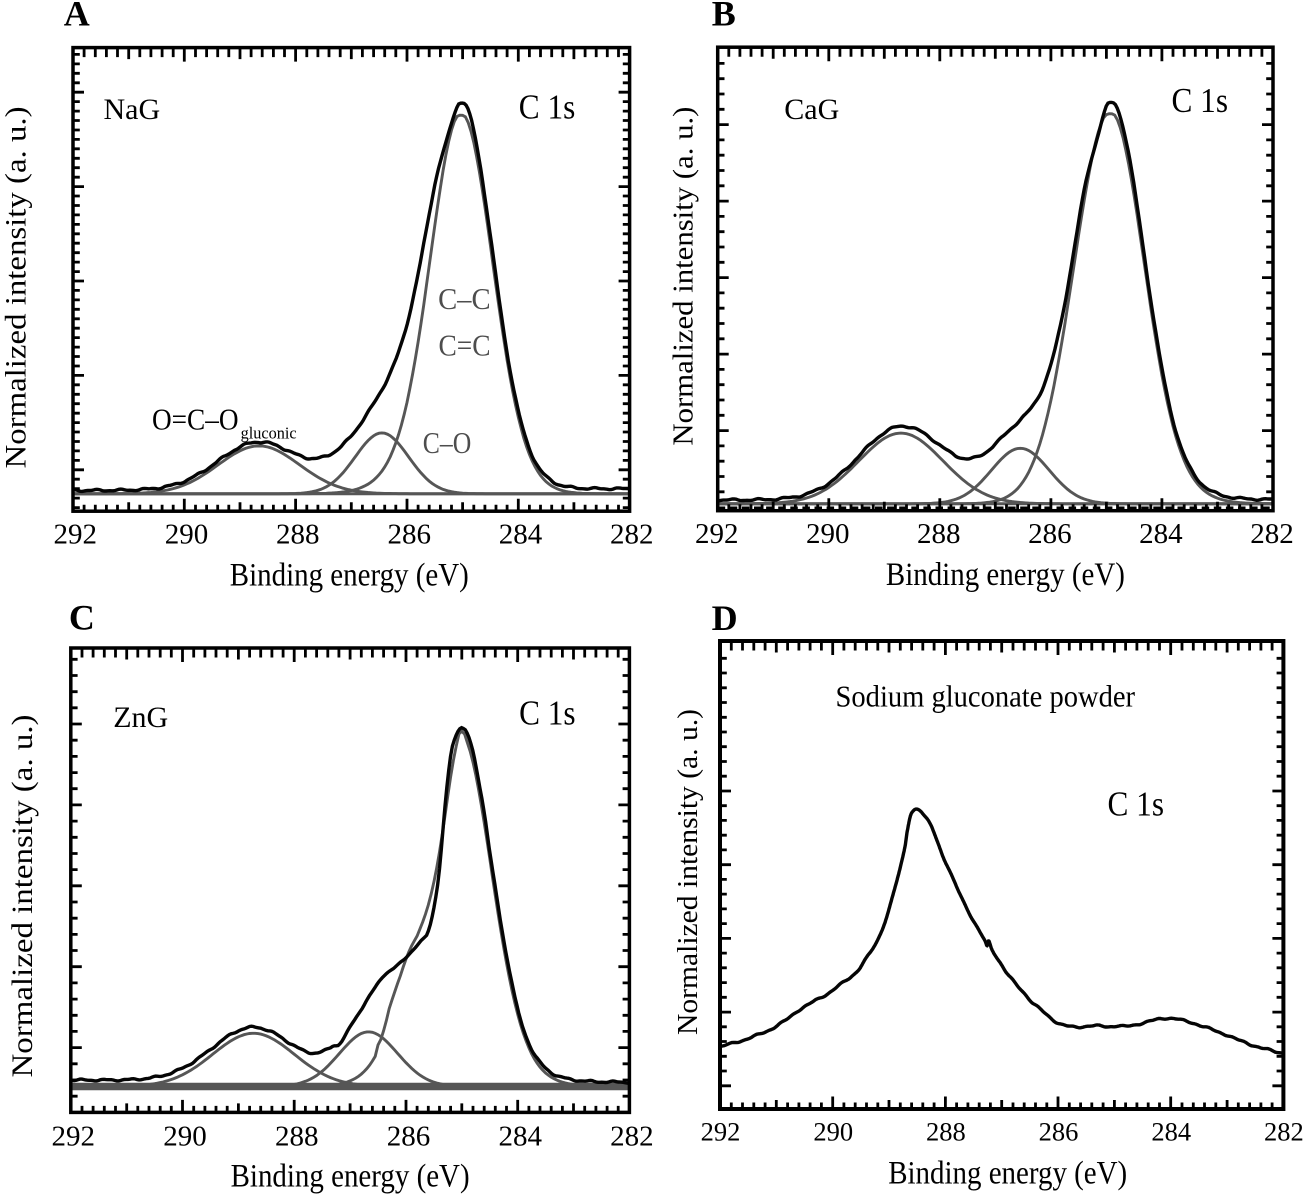 The image size is (1303, 1194). I want to click on svg-text: B, so click(724, 16).